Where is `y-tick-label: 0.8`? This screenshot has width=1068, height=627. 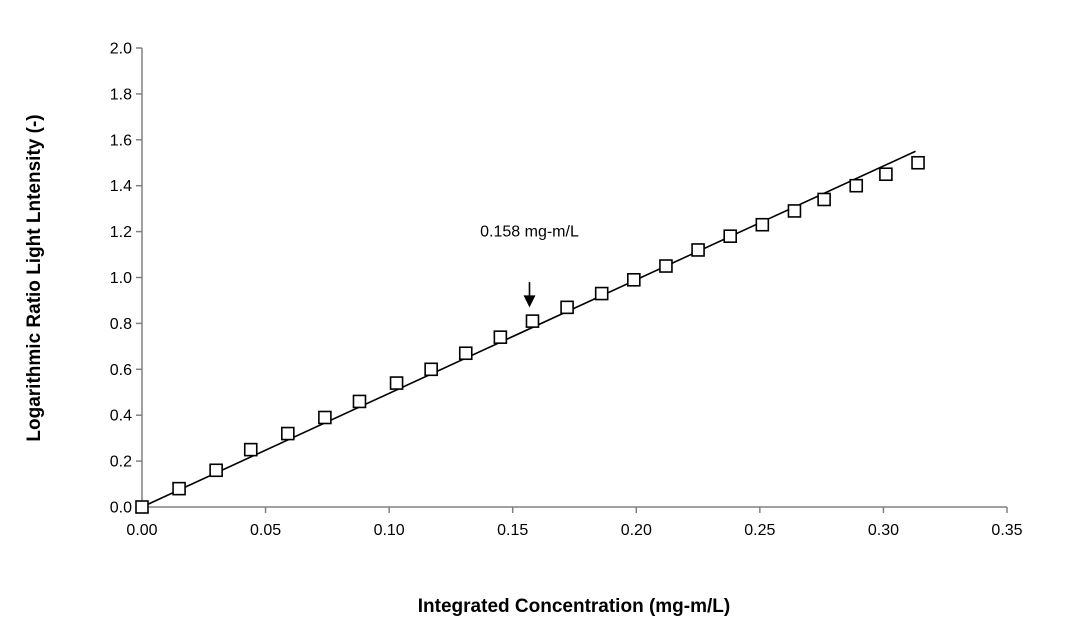
y-tick-label: 0.8 is located at coordinates (121, 324).